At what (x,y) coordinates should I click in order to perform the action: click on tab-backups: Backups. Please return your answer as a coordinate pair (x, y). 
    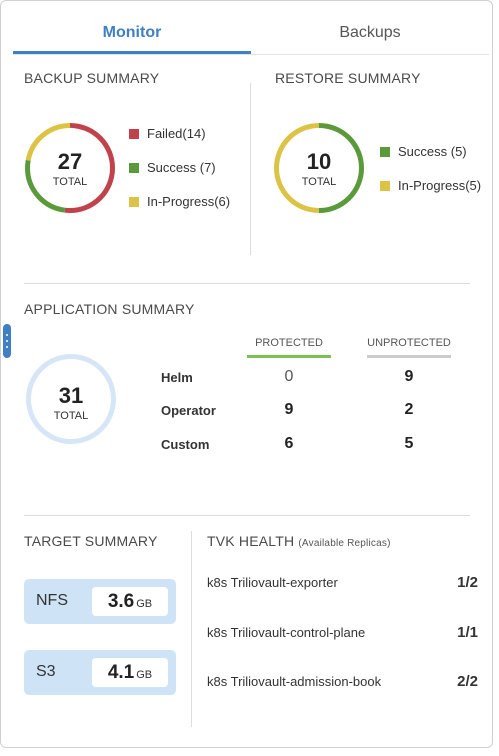
    Looking at the image, I should click on (370, 32).